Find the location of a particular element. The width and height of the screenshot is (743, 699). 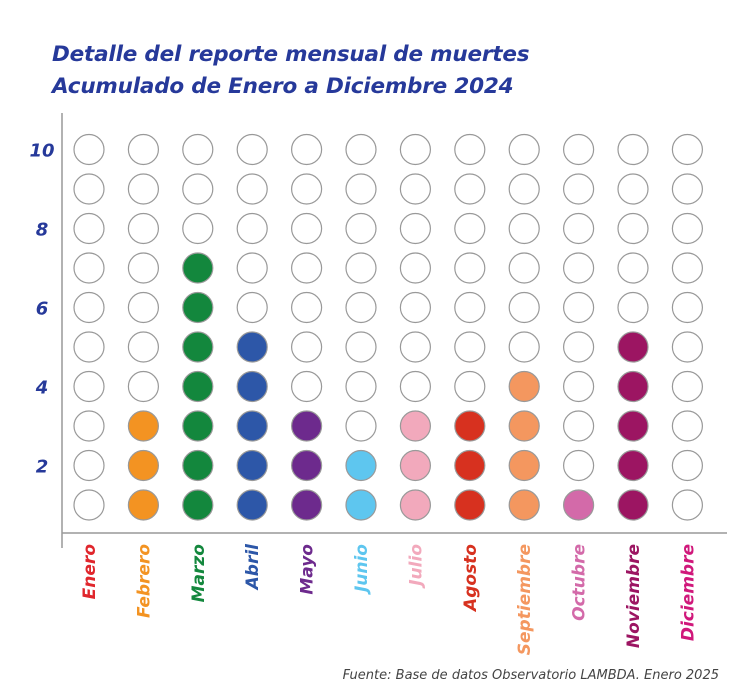

y-tick-label: 2 is located at coordinates (42, 467).